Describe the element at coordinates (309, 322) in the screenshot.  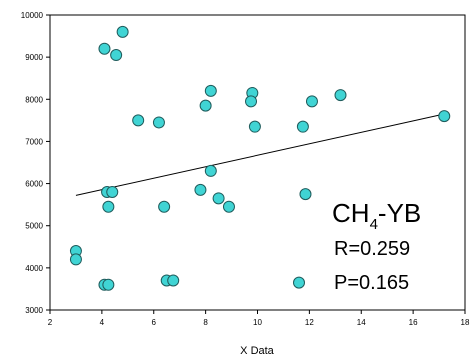
I see `x-tick-label: 12` at that location.